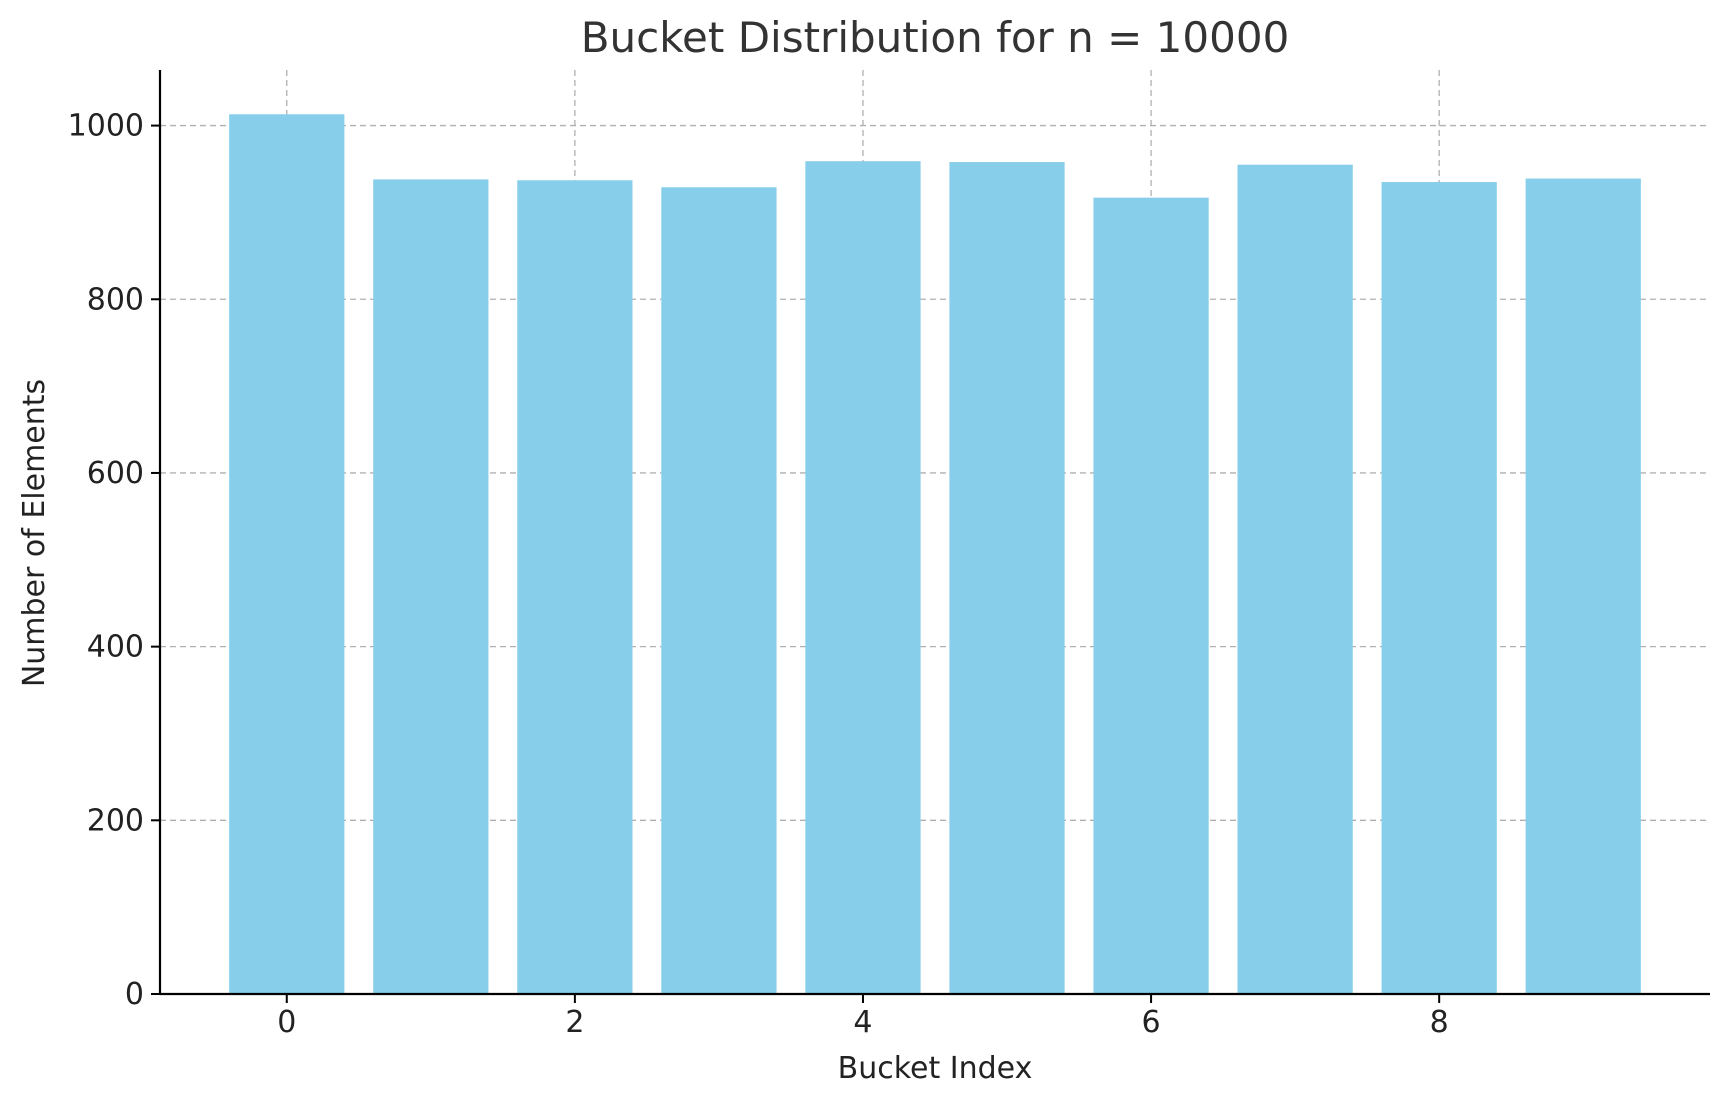  I want to click on x-tick-label: 0, so click(286, 1022).